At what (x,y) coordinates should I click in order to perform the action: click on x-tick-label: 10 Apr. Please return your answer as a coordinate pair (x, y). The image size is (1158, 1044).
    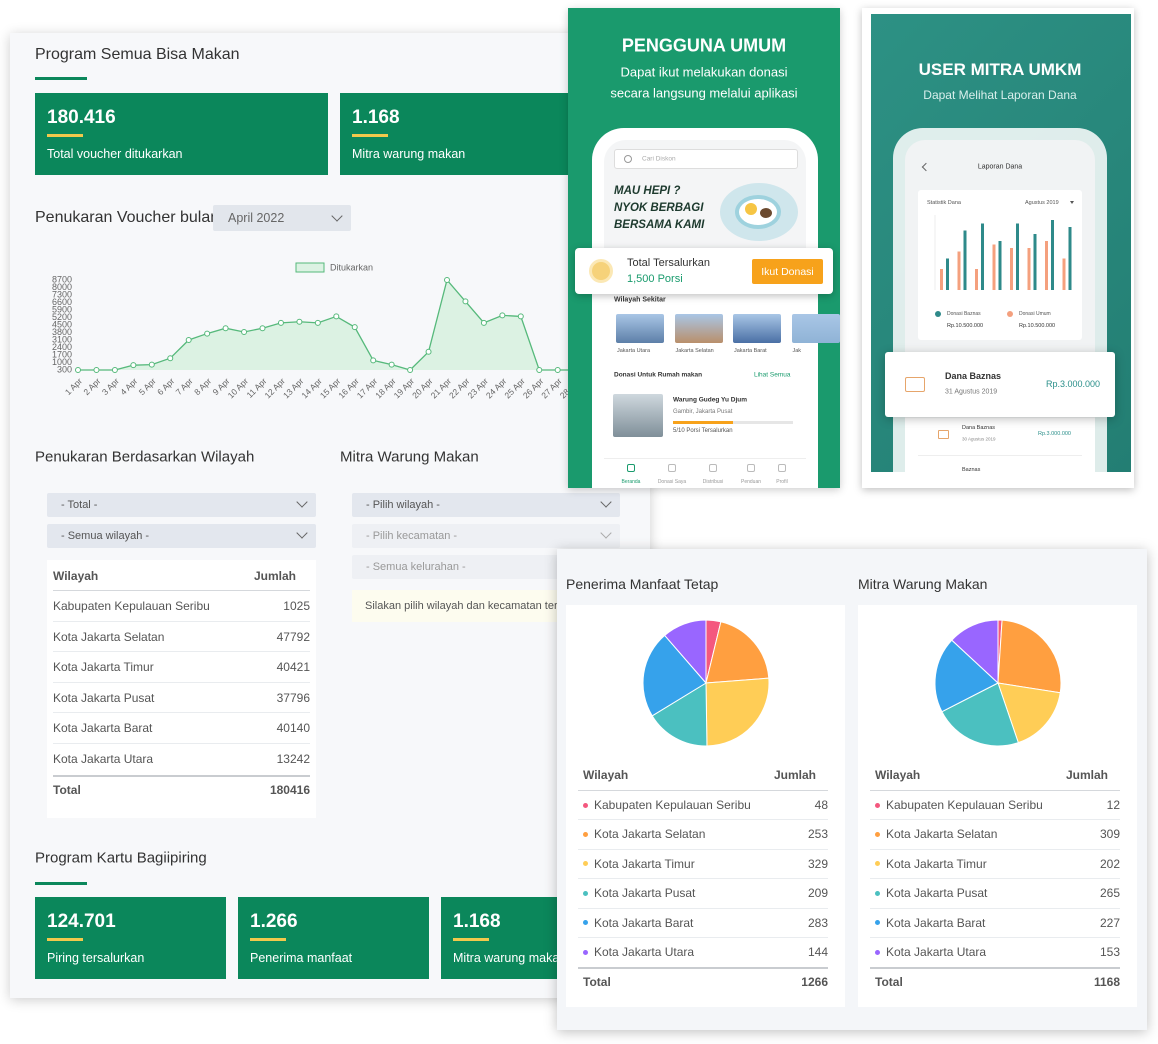
    Looking at the image, I should click on (238, 388).